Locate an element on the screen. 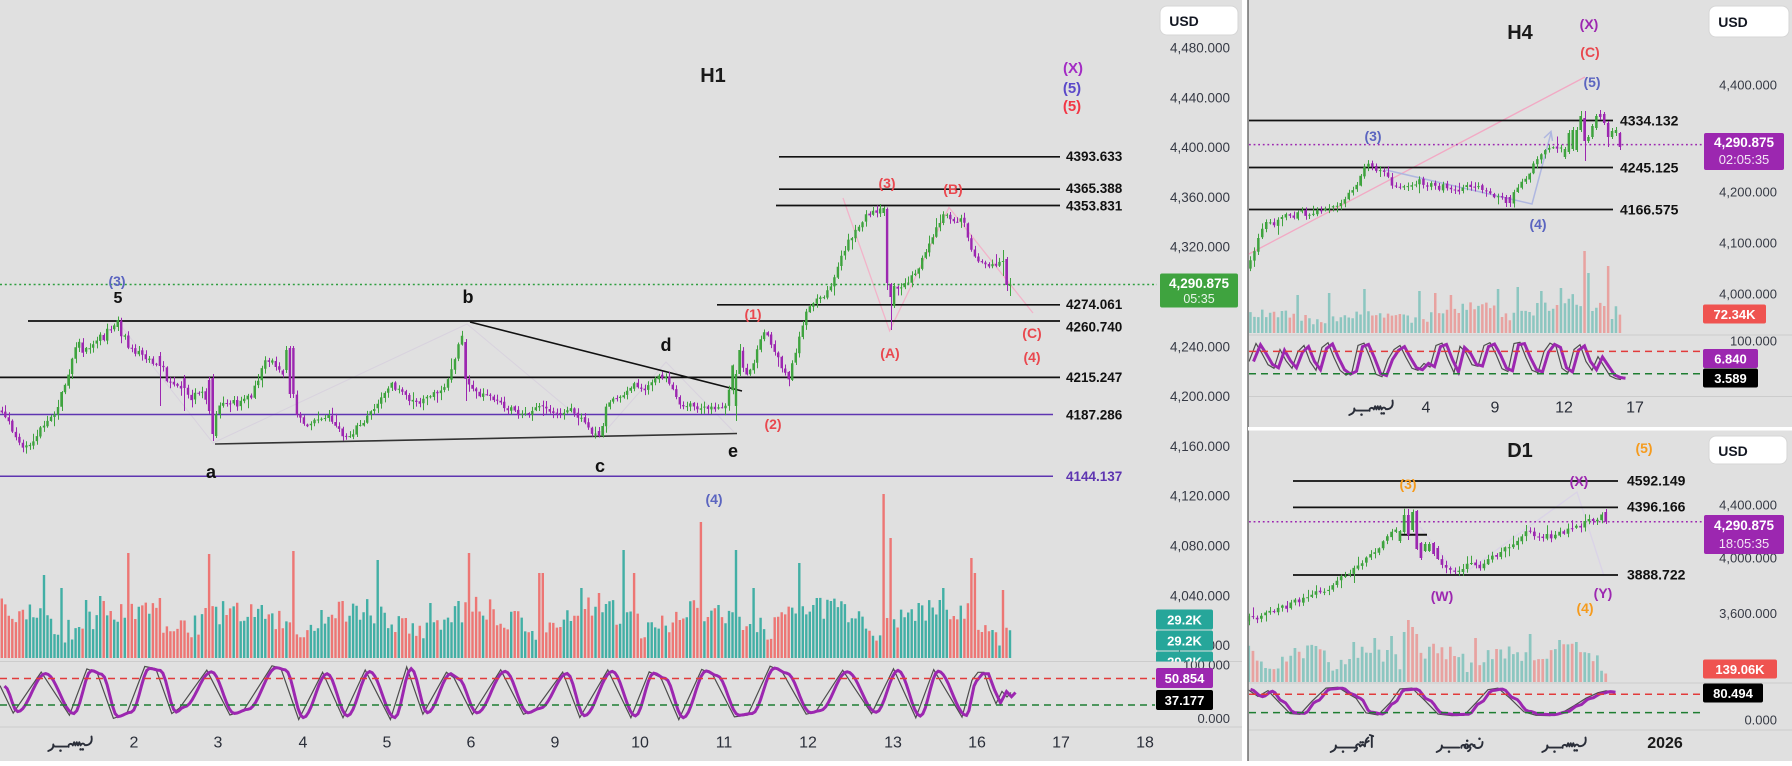 The image size is (1792, 766). svg-text: 3888.722 is located at coordinates (1656, 575).